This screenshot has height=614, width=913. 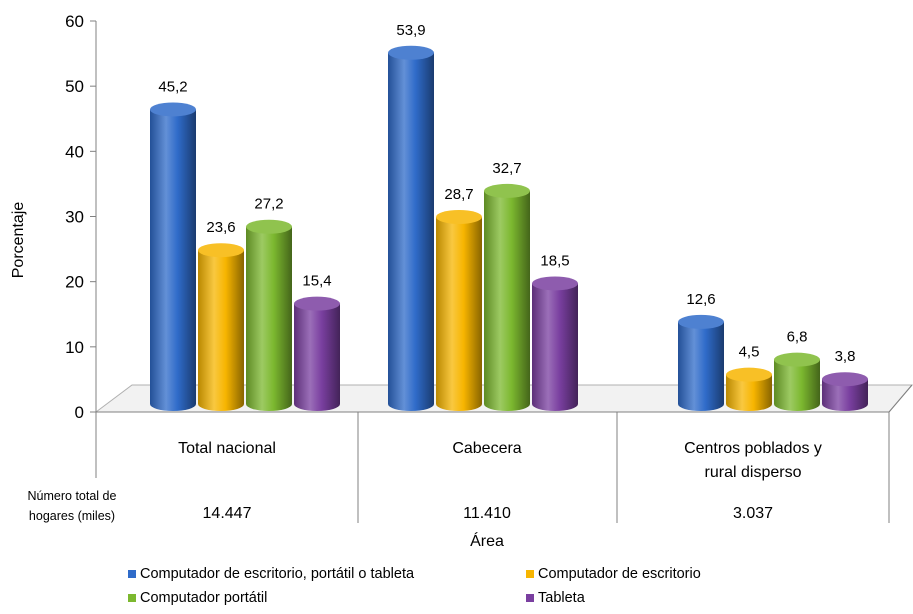 I want to click on households-label: hogares (miles), so click(x=72, y=516).